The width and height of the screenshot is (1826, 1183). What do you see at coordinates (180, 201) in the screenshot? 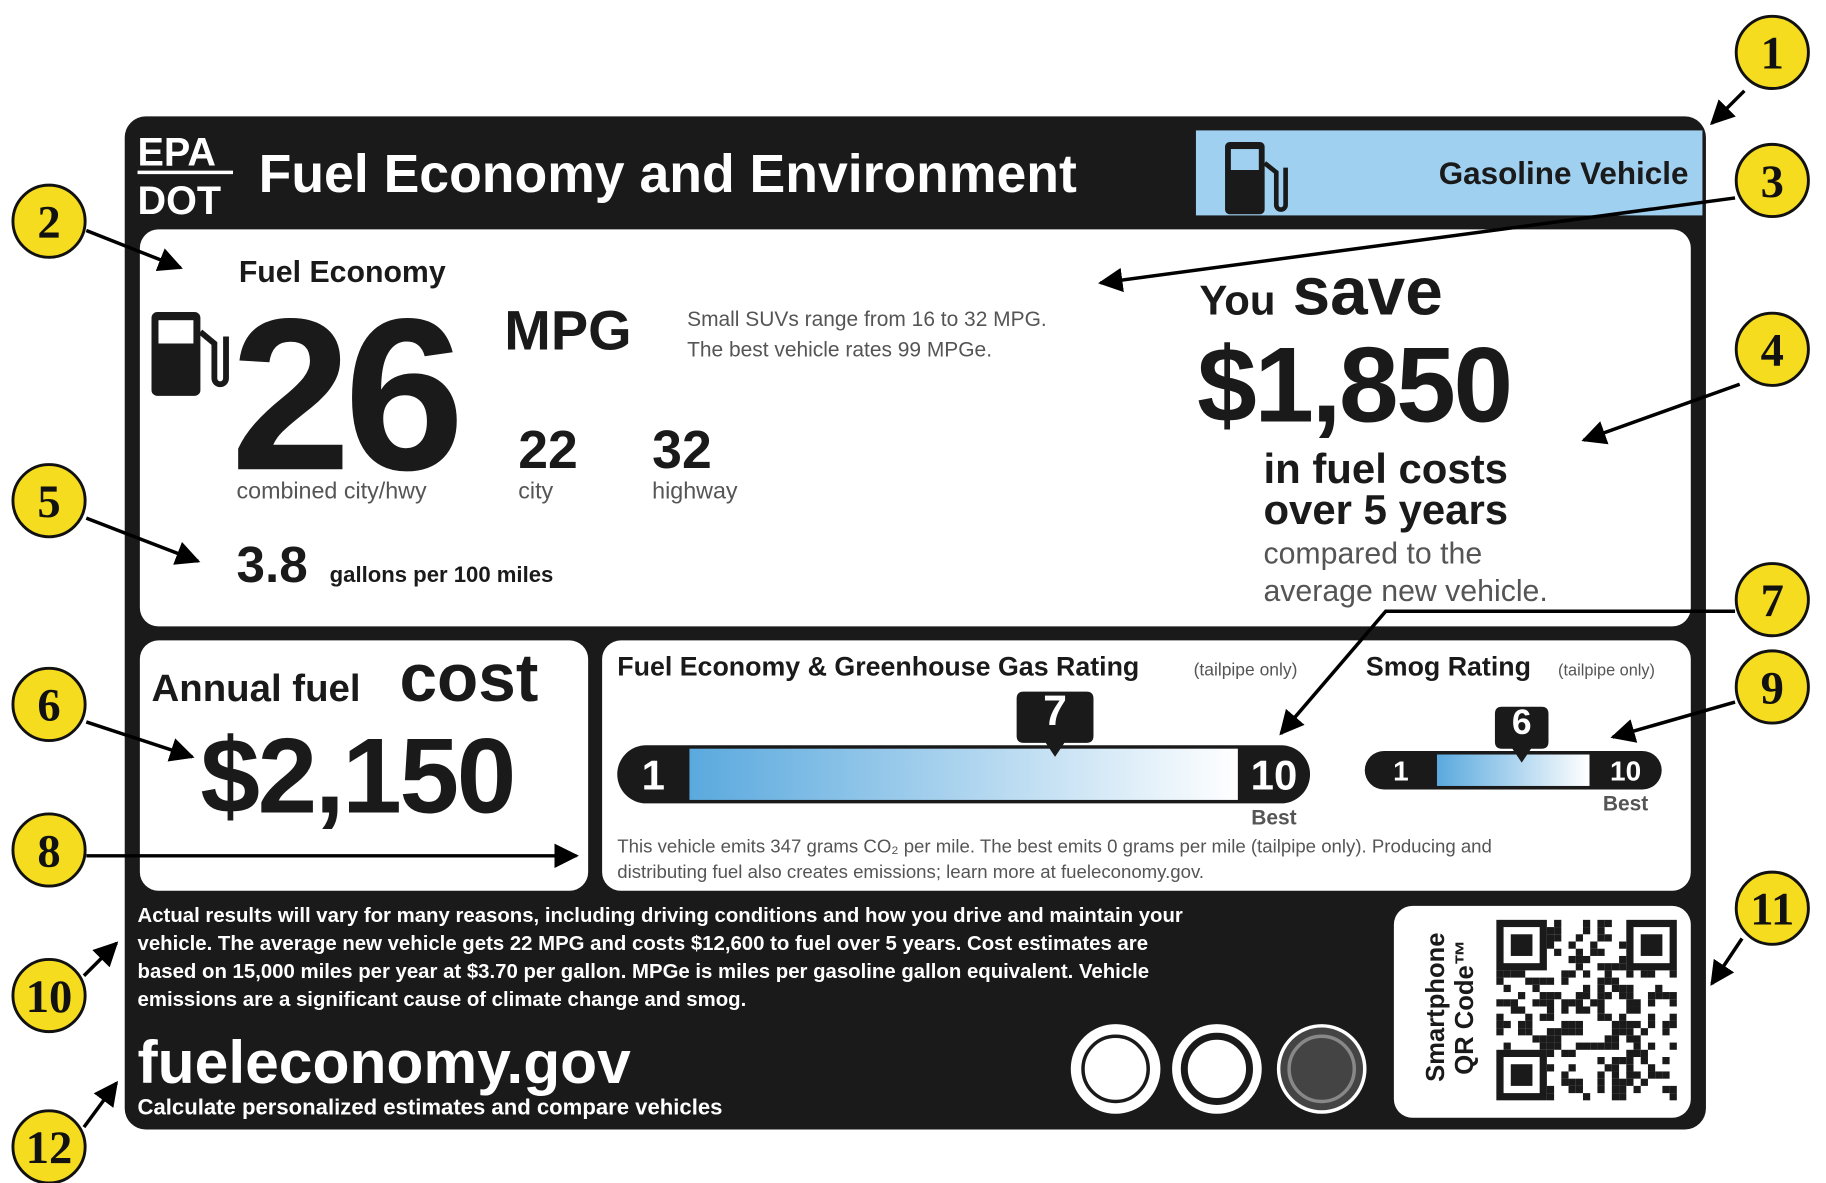
I see `logo: DOT` at bounding box center [180, 201].